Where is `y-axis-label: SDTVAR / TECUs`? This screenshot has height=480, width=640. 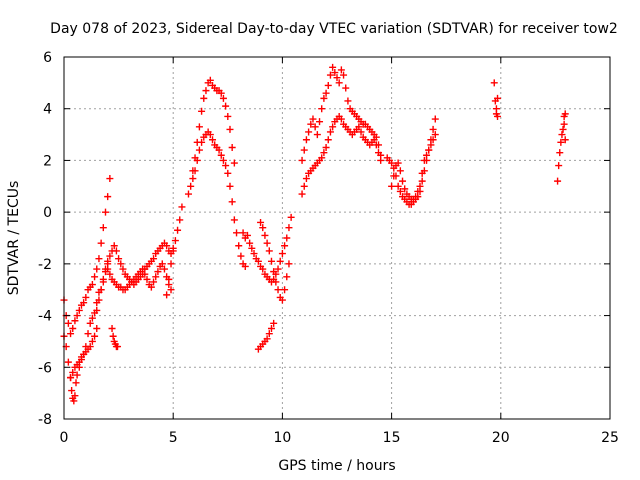 y-axis-label: SDTVAR / TECUs is located at coordinates (14, 238).